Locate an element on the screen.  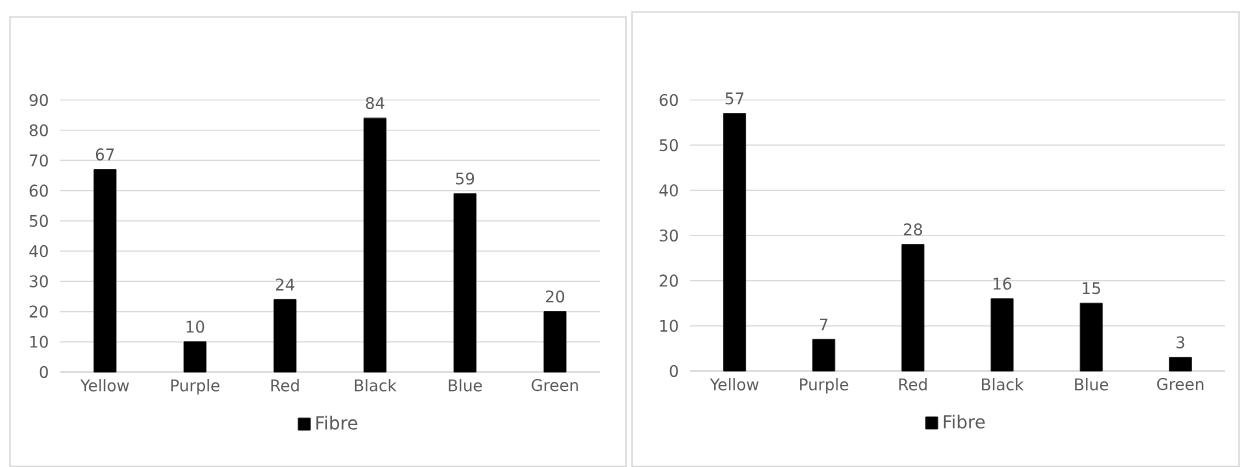
data-label: 59 is located at coordinates (465, 178).